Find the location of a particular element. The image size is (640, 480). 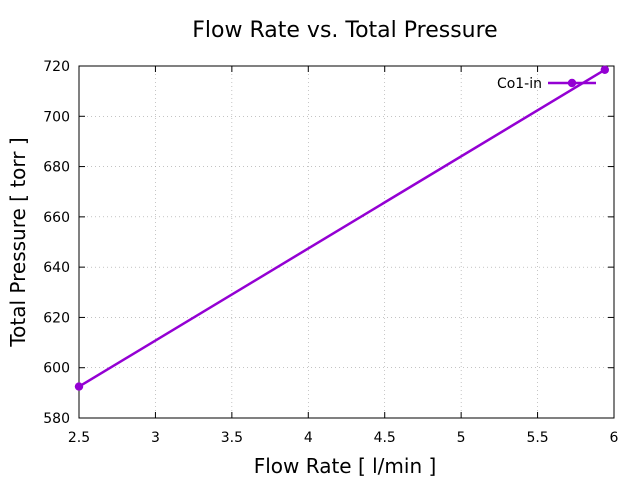

y-tick-label: 640 is located at coordinates (56, 268).